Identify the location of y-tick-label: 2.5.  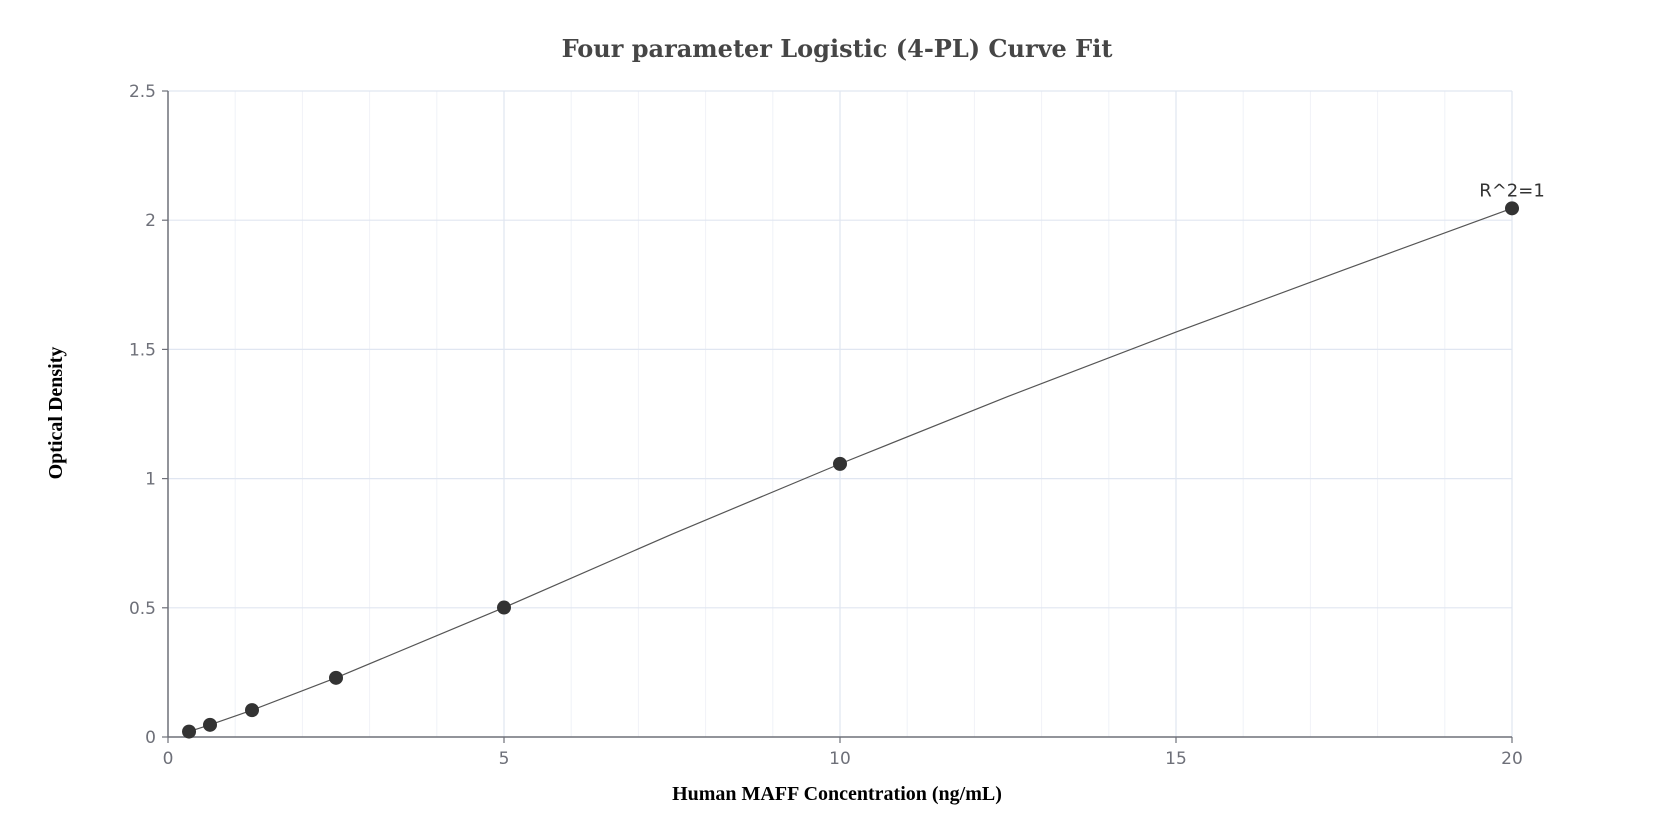
(142, 92).